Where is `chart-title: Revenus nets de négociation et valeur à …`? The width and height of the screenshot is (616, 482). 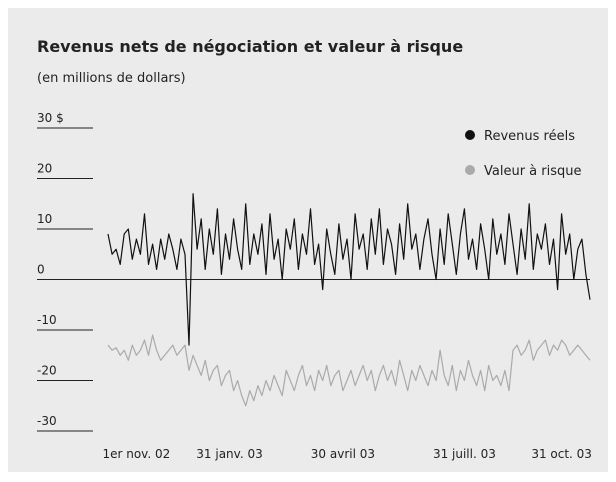
chart-title: Revenus nets de négociation et valeur à … is located at coordinates (250, 46).